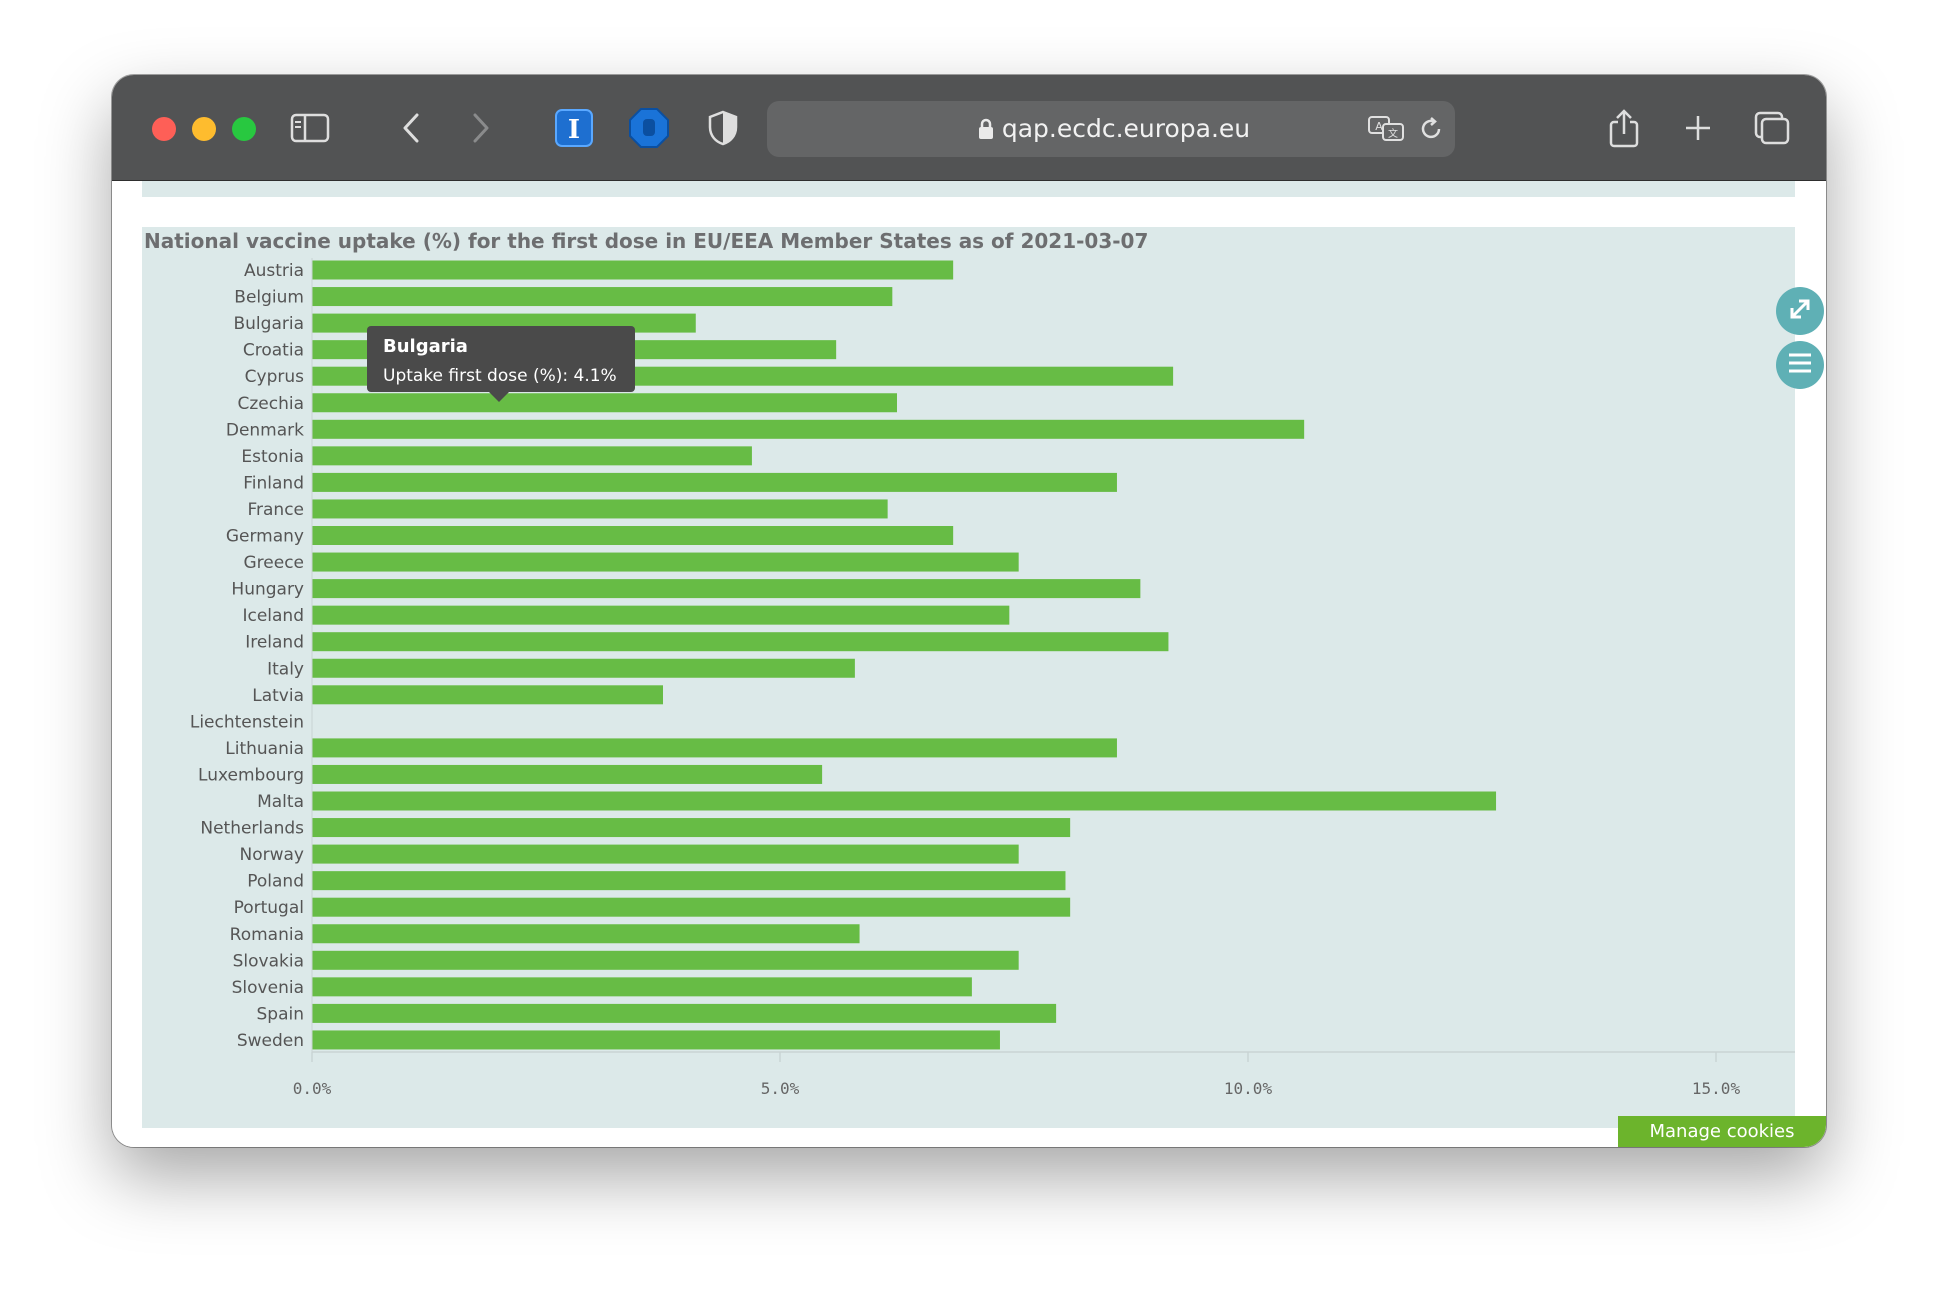 This screenshot has height=1296, width=1938. I want to click on adblock-hand-icon, so click(649, 128).